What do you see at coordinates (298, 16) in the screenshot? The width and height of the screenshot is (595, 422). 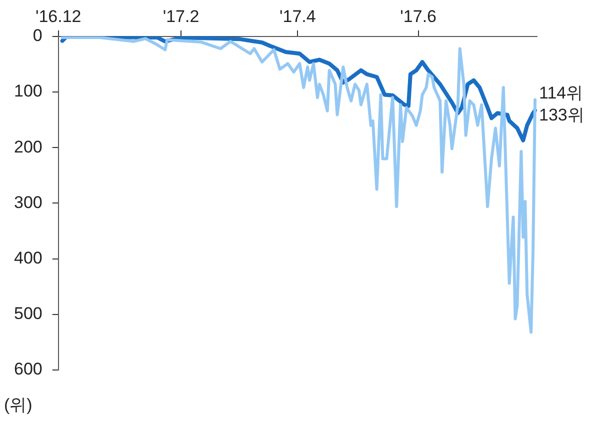 I see `x-tick-label: '17.4` at bounding box center [298, 16].